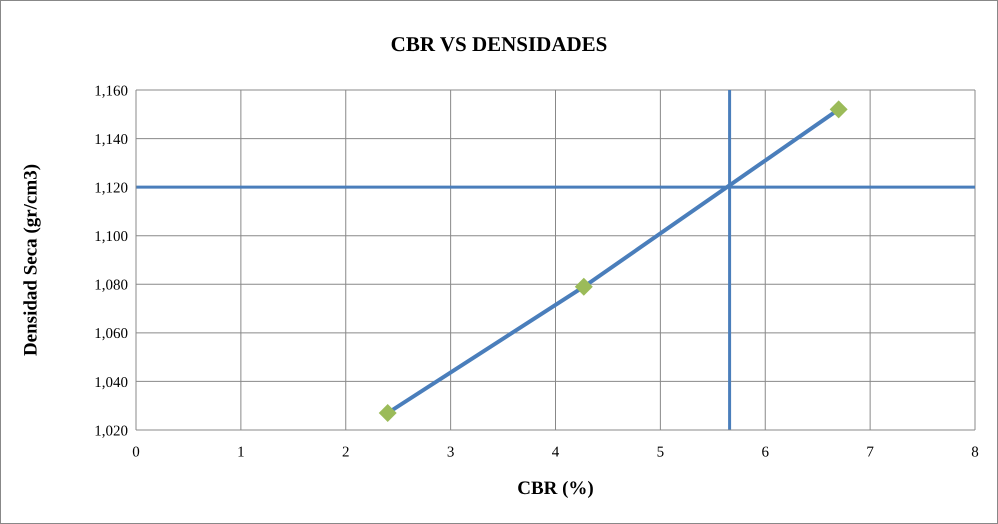 The image size is (998, 524). Describe the element at coordinates (31, 260) in the screenshot. I see `y-axis-title: Densidad Seca (gr/cm3)` at that location.